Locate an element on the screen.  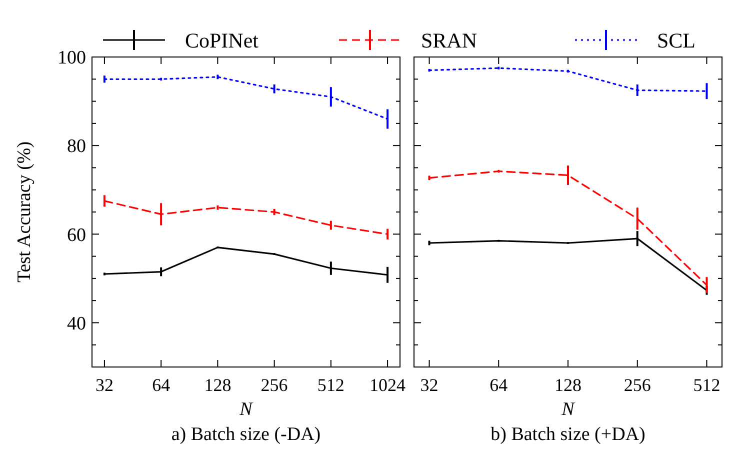
y-tick-label: 80 is located at coordinates (76, 147).